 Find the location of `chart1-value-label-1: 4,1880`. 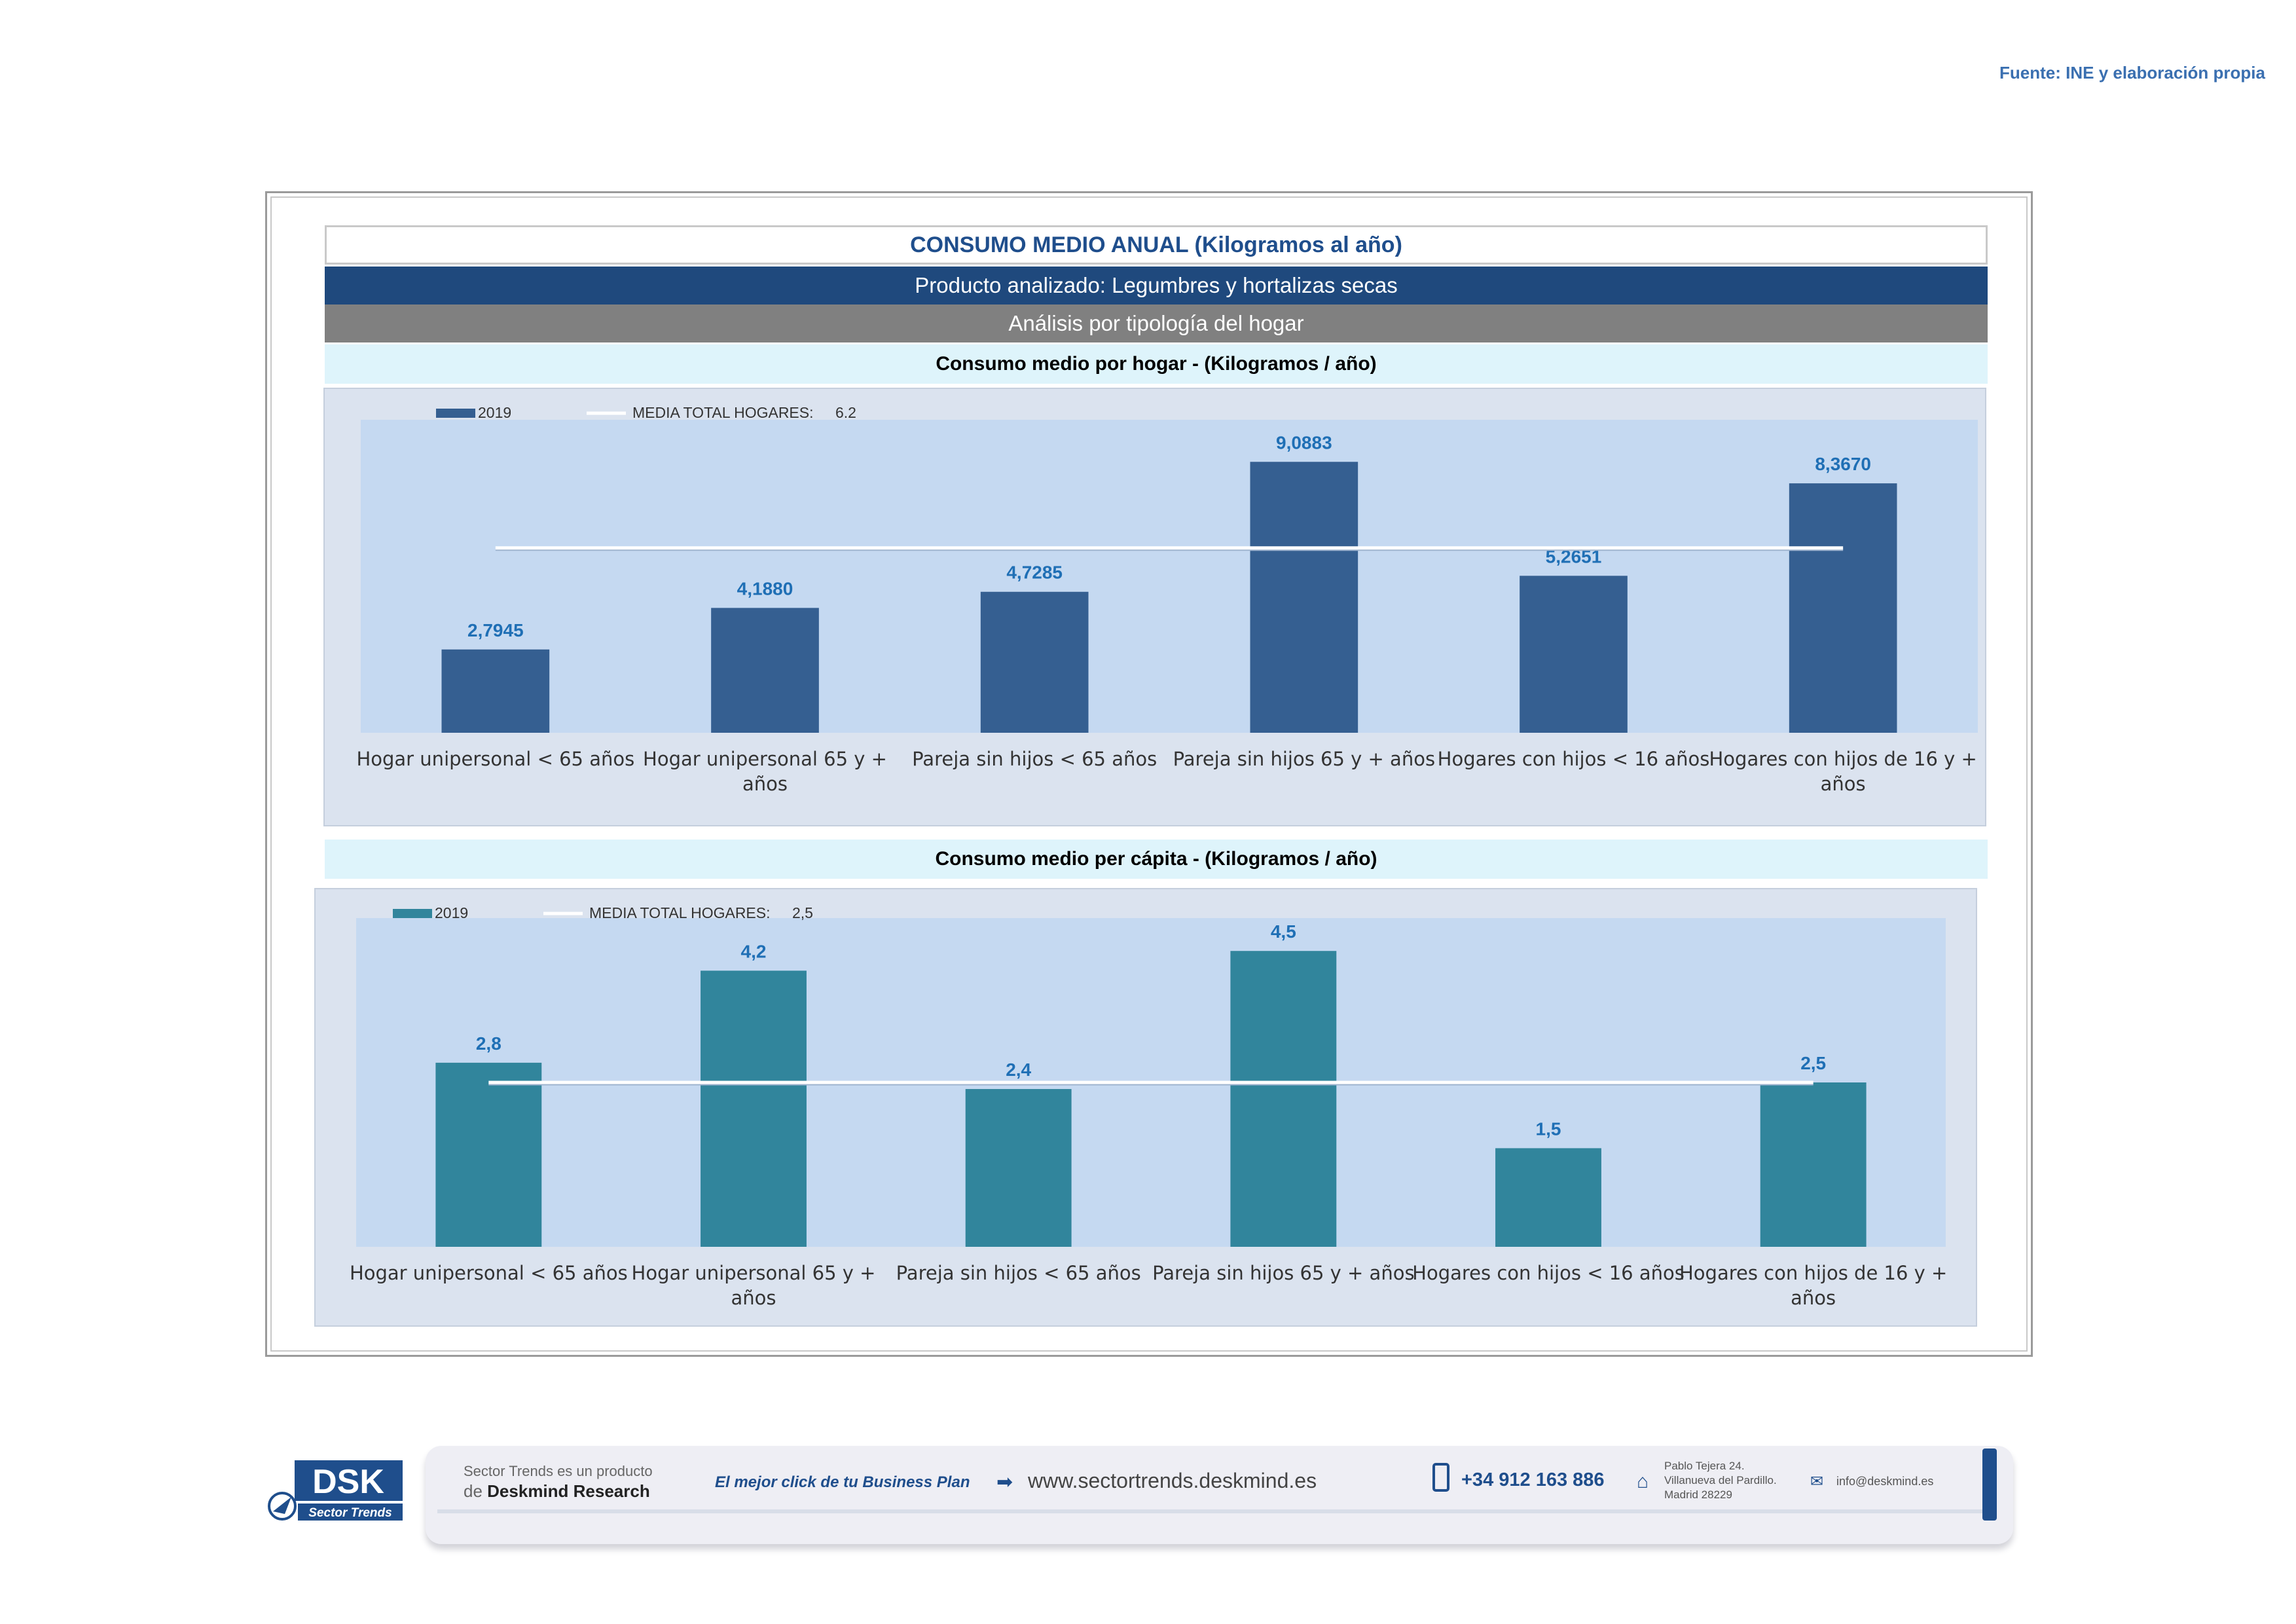

chart1-value-label-1: 4,1880 is located at coordinates (765, 588).